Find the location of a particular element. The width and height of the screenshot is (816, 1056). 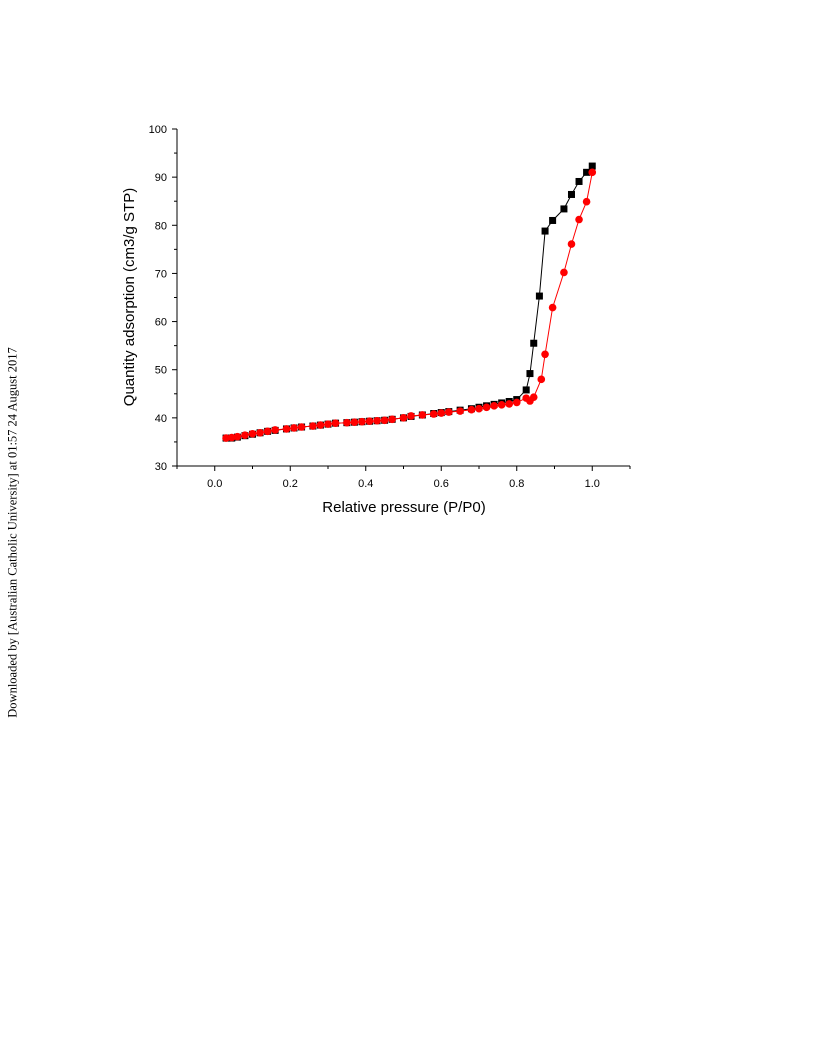

y-tick-label: 80 is located at coordinates (161, 226).